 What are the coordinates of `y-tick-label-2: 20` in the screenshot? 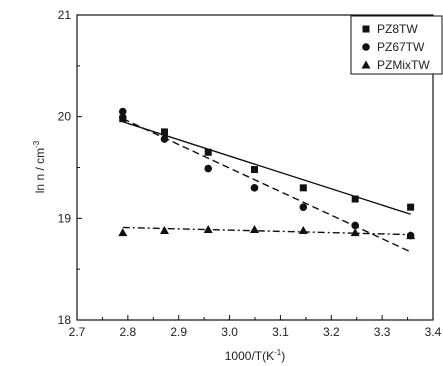 It's located at (65, 117).